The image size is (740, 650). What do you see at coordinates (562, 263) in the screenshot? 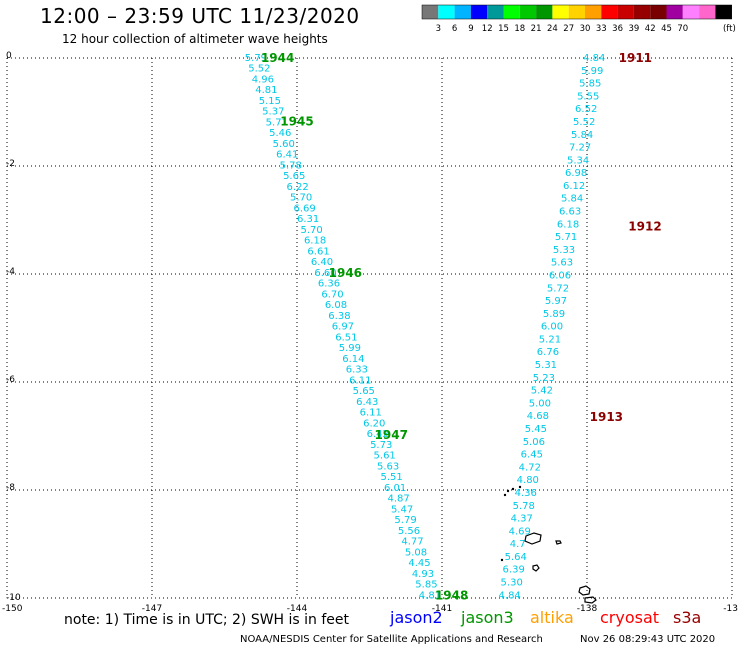
I see `wave-height-value: 5.63` at bounding box center [562, 263].